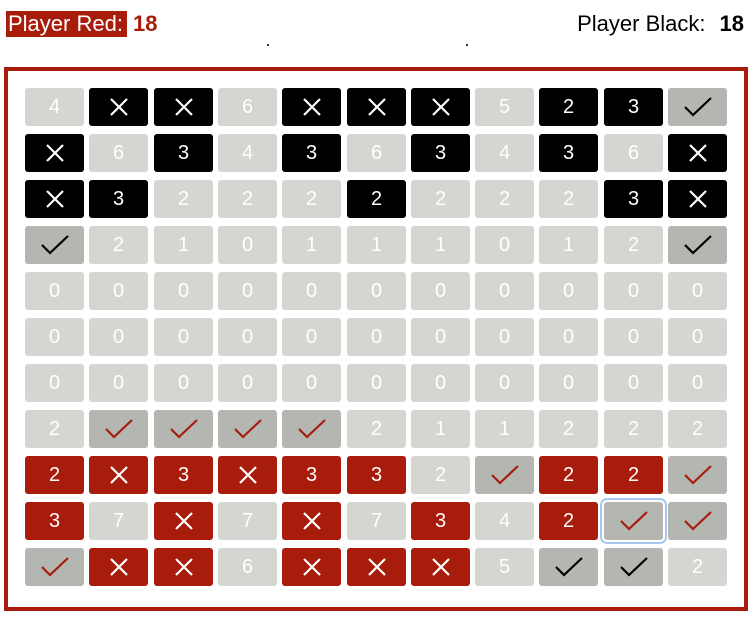 This screenshot has width=754, height=617. What do you see at coordinates (118, 153) in the screenshot?
I see `board-cell-r1-c1: 6` at bounding box center [118, 153].